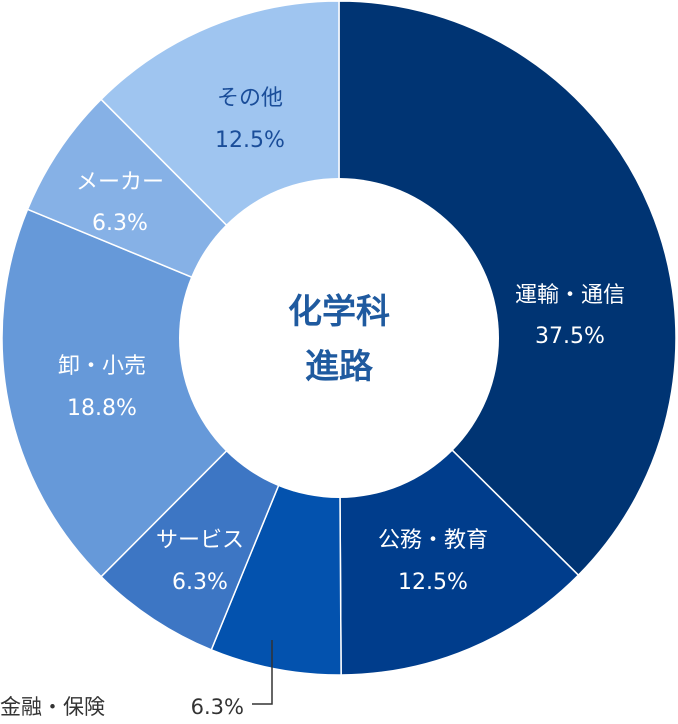 Image resolution: width=678 pixels, height=724 pixels. What do you see at coordinates (102, 366) in the screenshot?
I see `slice-label: 卸・小売` at bounding box center [102, 366].